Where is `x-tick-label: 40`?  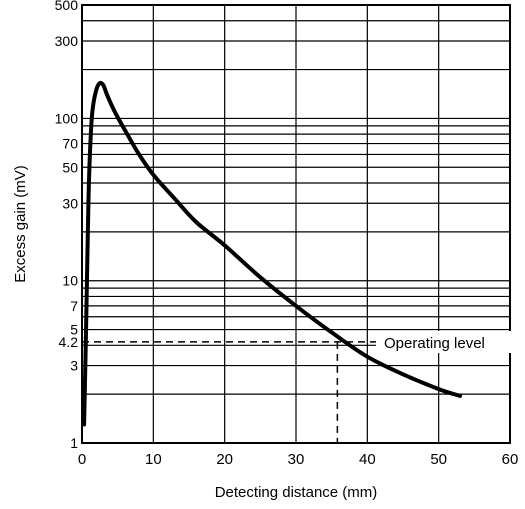
x-tick-label: 40 is located at coordinates (367, 459).